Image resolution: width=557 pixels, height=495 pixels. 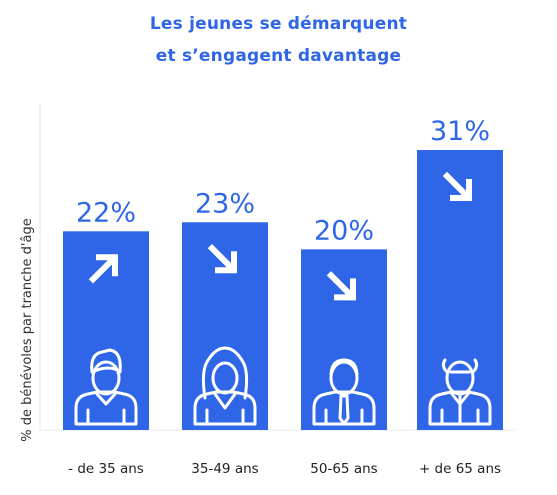 I want to click on elderly-man-icon, so click(x=460, y=392).